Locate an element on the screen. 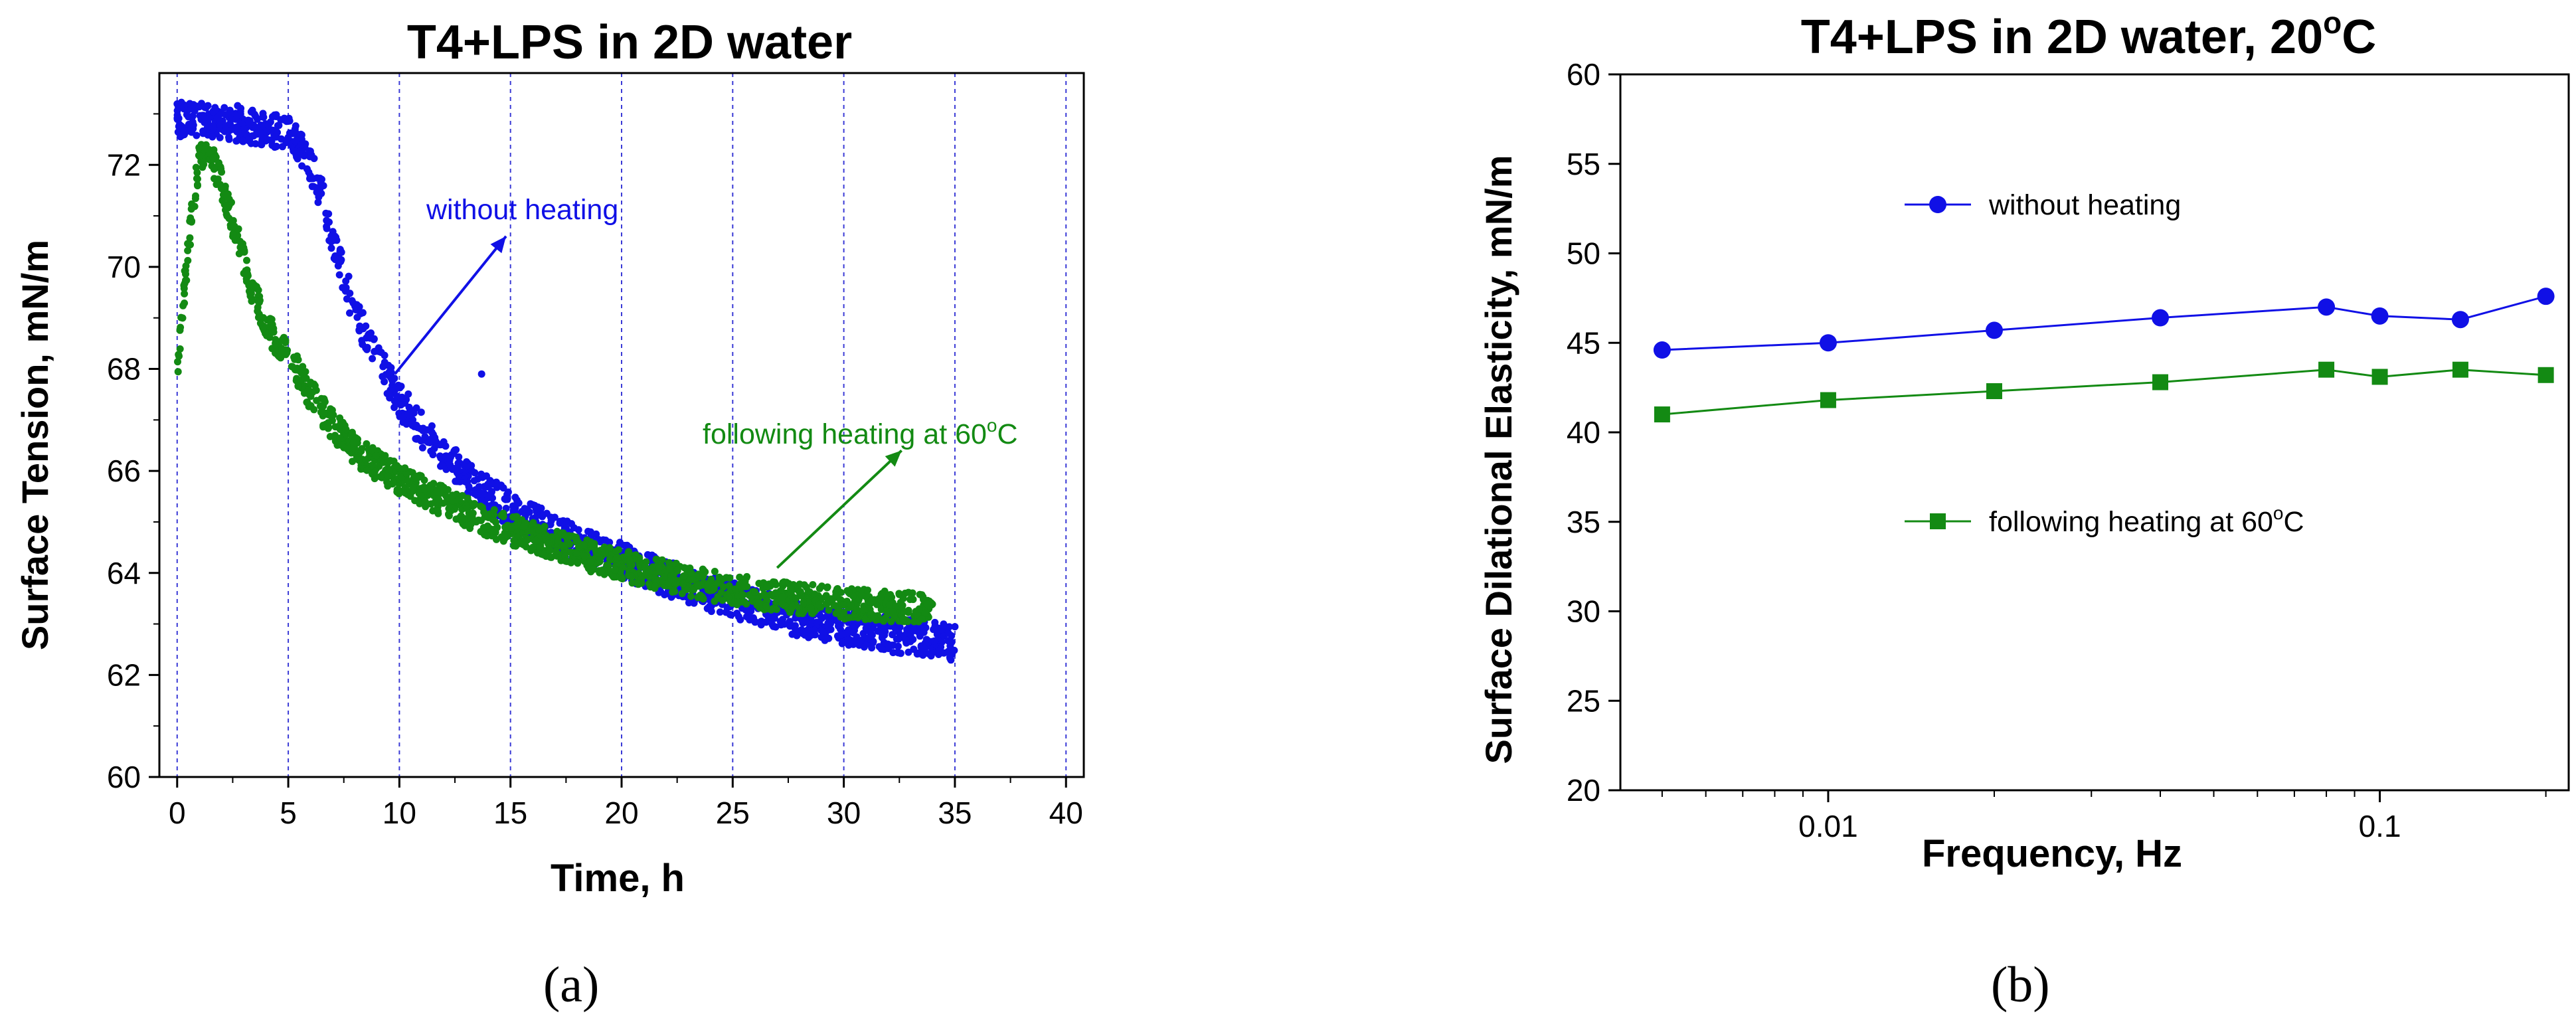 The image size is (2576, 1030). chart-b-y-ticks: 20 25 30 35 40 45 50 55 60 is located at coordinates (1593, 432).